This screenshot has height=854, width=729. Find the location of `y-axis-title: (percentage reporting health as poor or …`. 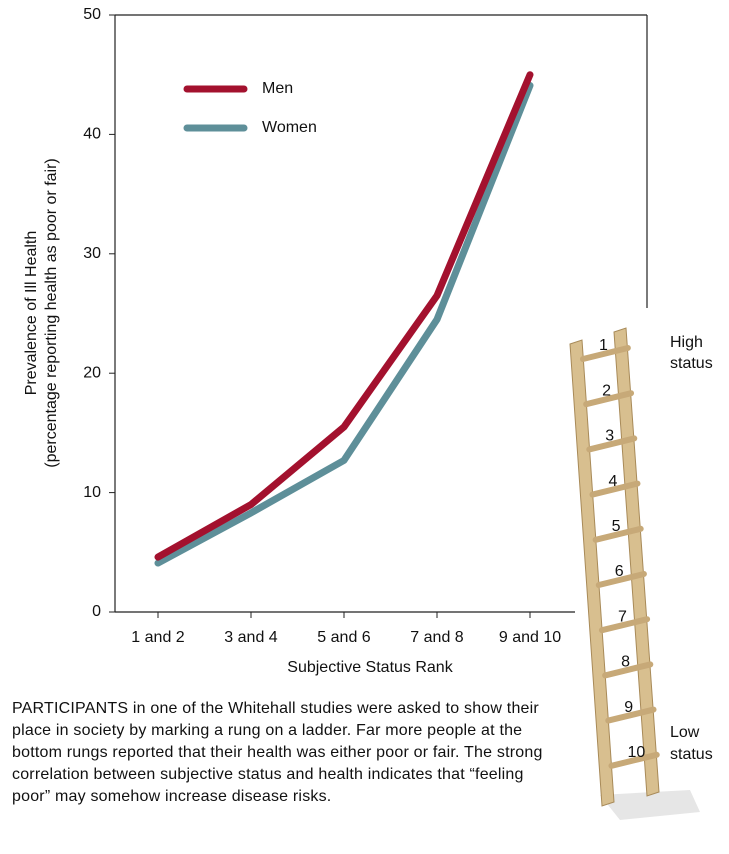

y-axis-title: (percentage reporting health as poor or … is located at coordinates (51, 313).